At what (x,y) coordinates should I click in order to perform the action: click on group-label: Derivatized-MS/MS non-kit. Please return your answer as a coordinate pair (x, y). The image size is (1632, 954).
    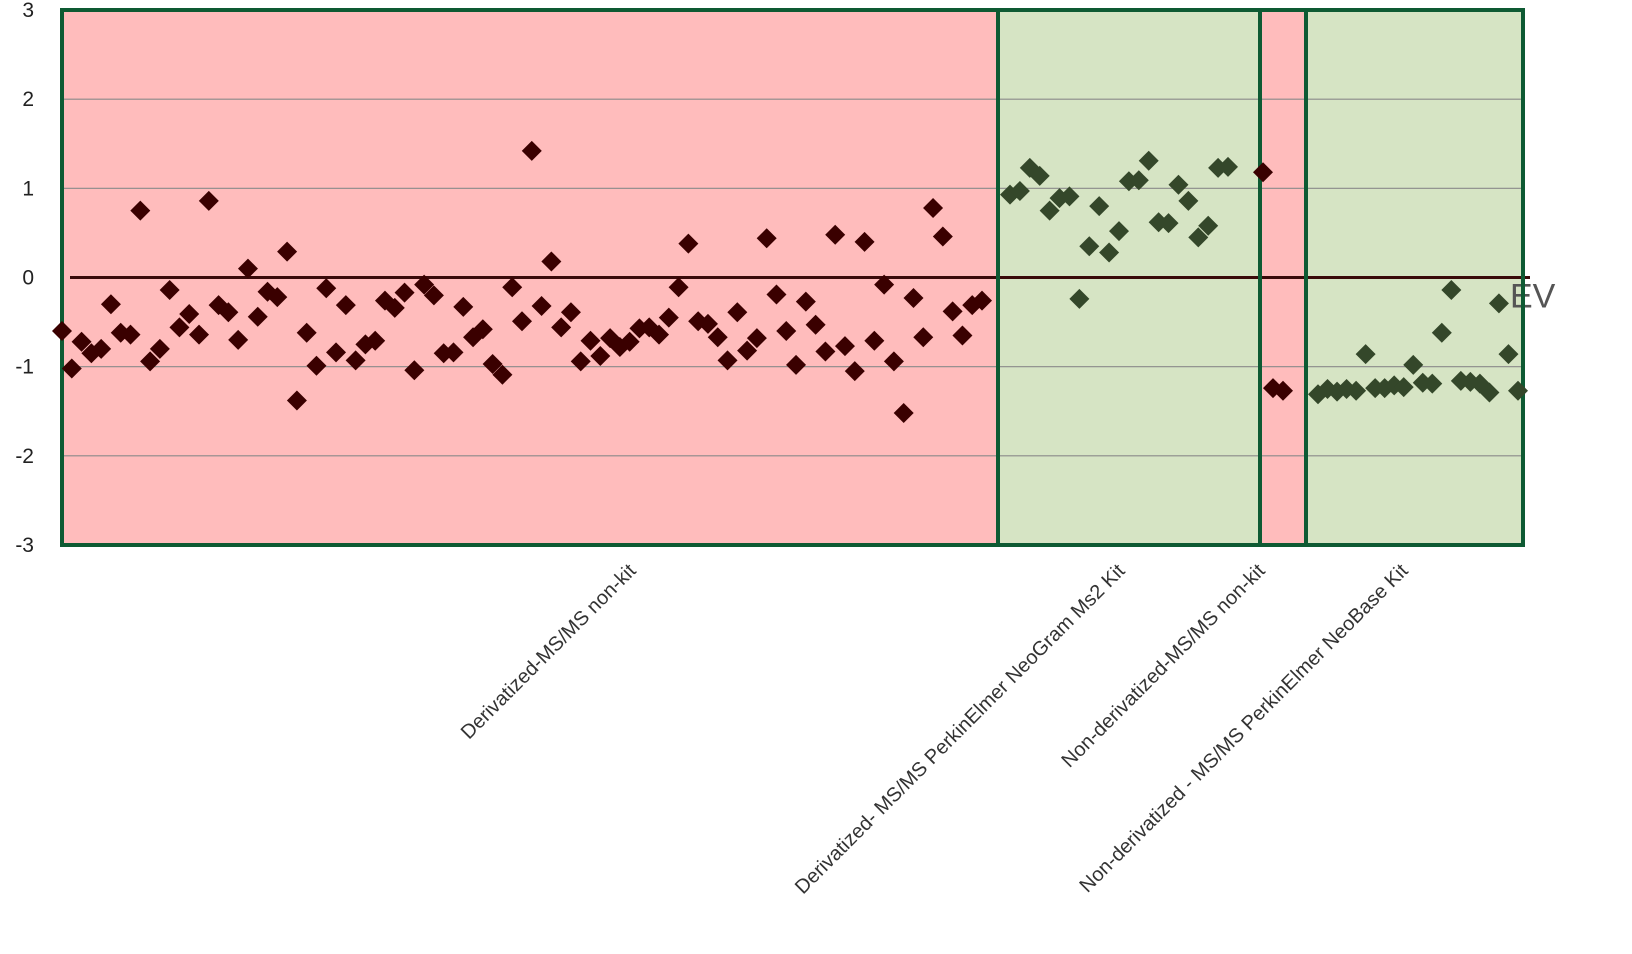
    Looking at the image, I should click on (549, 652).